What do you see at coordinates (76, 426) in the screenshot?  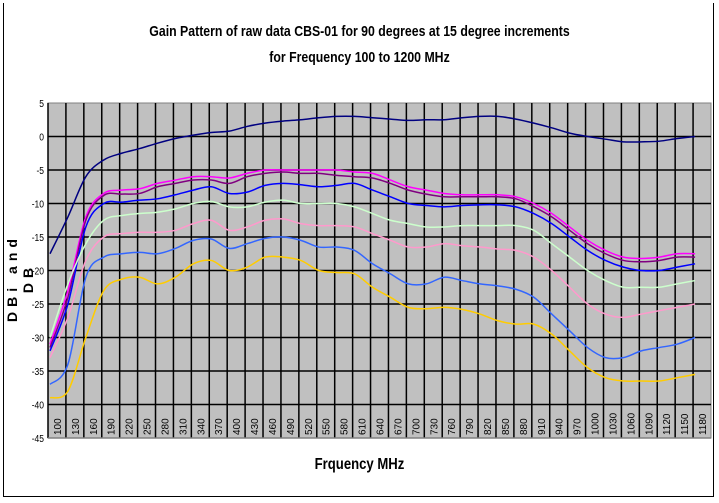 I see `x-tick-label: 130` at bounding box center [76, 426].